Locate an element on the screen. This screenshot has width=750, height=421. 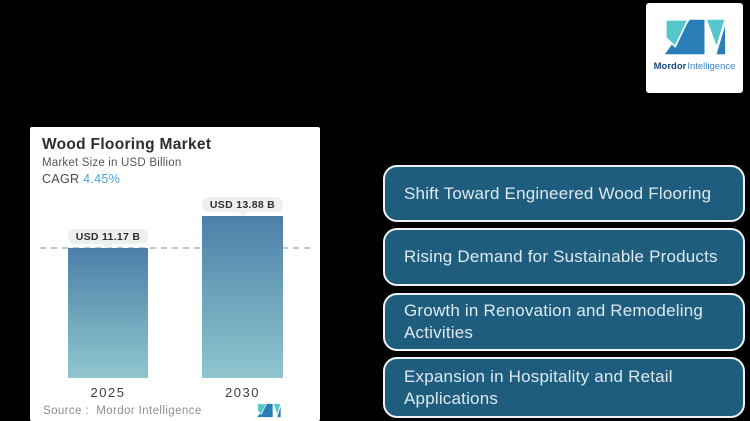
brand-logo-card: MordorIntelligence is located at coordinates (694, 48).